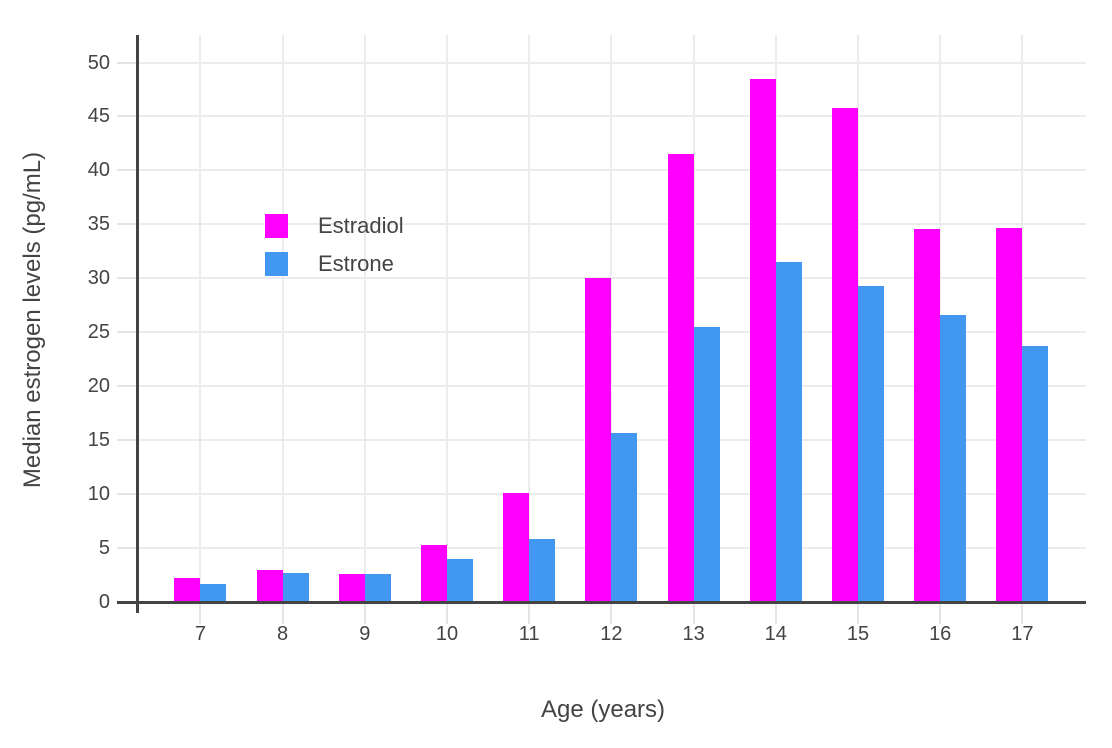  Describe the element at coordinates (365, 634) in the screenshot. I see `x-tick-label: 9` at that location.